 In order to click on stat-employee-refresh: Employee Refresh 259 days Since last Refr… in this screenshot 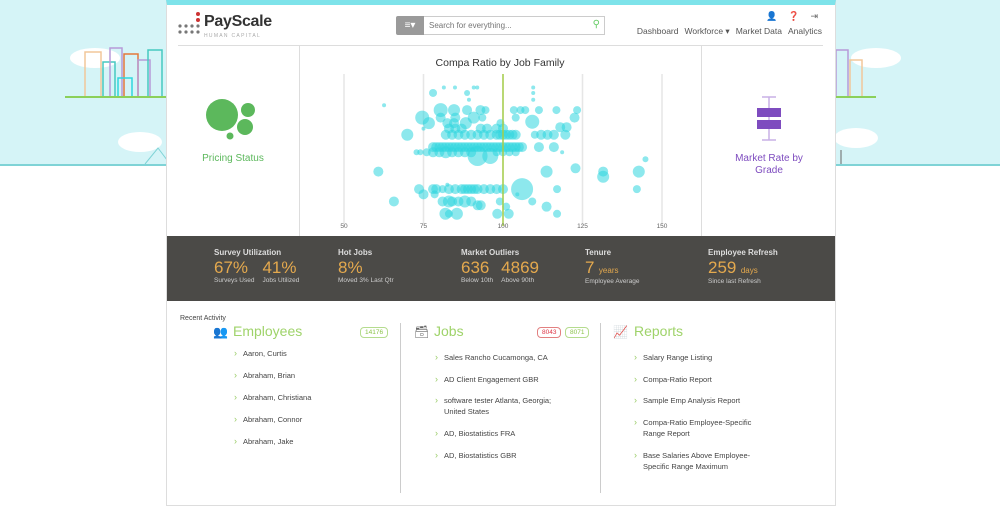, I will do `click(743, 266)`.